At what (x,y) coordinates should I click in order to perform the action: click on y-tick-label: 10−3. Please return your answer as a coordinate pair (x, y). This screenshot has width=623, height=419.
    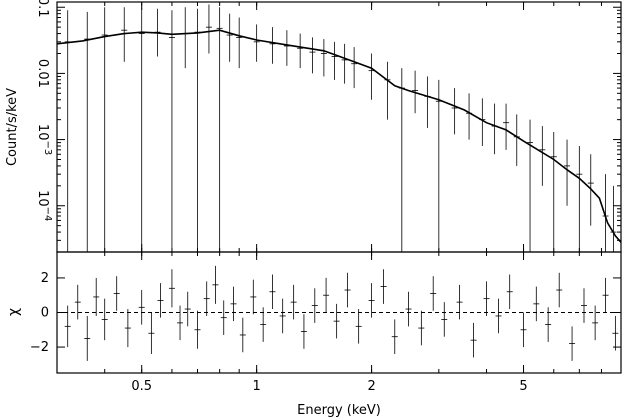
    Looking at the image, I should click on (44, 139).